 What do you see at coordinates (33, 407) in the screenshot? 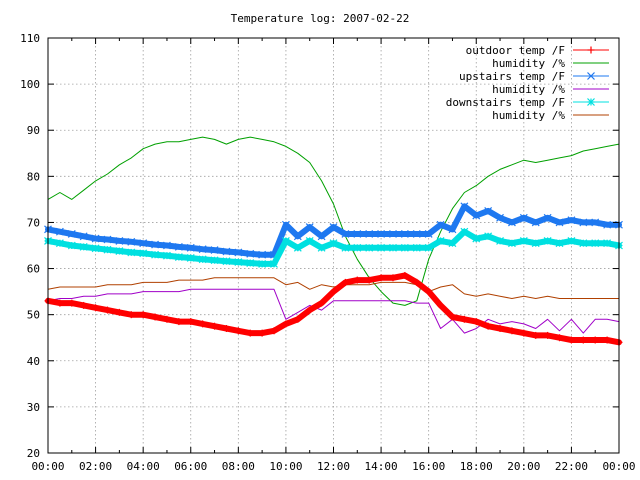
I see `y-tick-label: 30` at bounding box center [33, 407].